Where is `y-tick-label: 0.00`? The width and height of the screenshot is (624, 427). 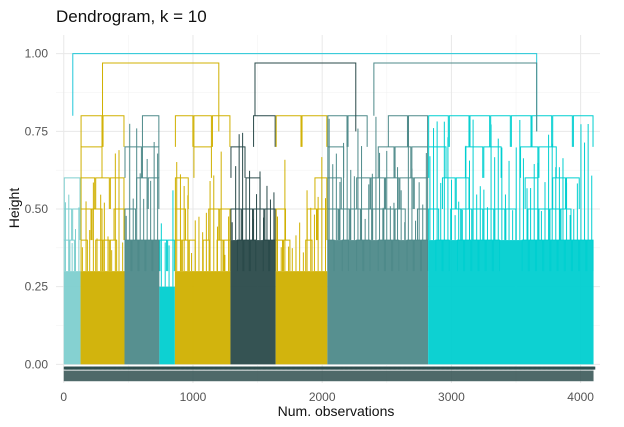
y-tick-label: 0.00 is located at coordinates (37, 364).